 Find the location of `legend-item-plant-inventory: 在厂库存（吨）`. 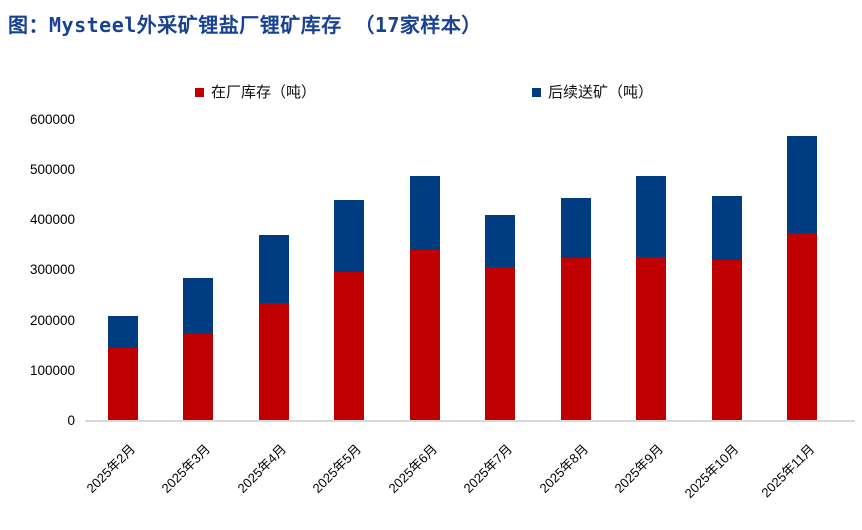

legend-item-plant-inventory: 在厂库存（吨） is located at coordinates (255, 92).